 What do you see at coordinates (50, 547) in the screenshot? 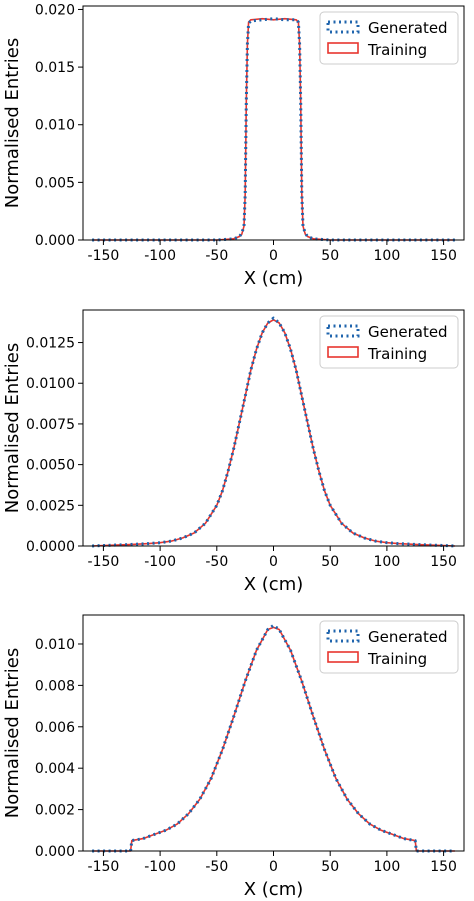
I see `y-tick-label: 0.0000` at bounding box center [50, 547].